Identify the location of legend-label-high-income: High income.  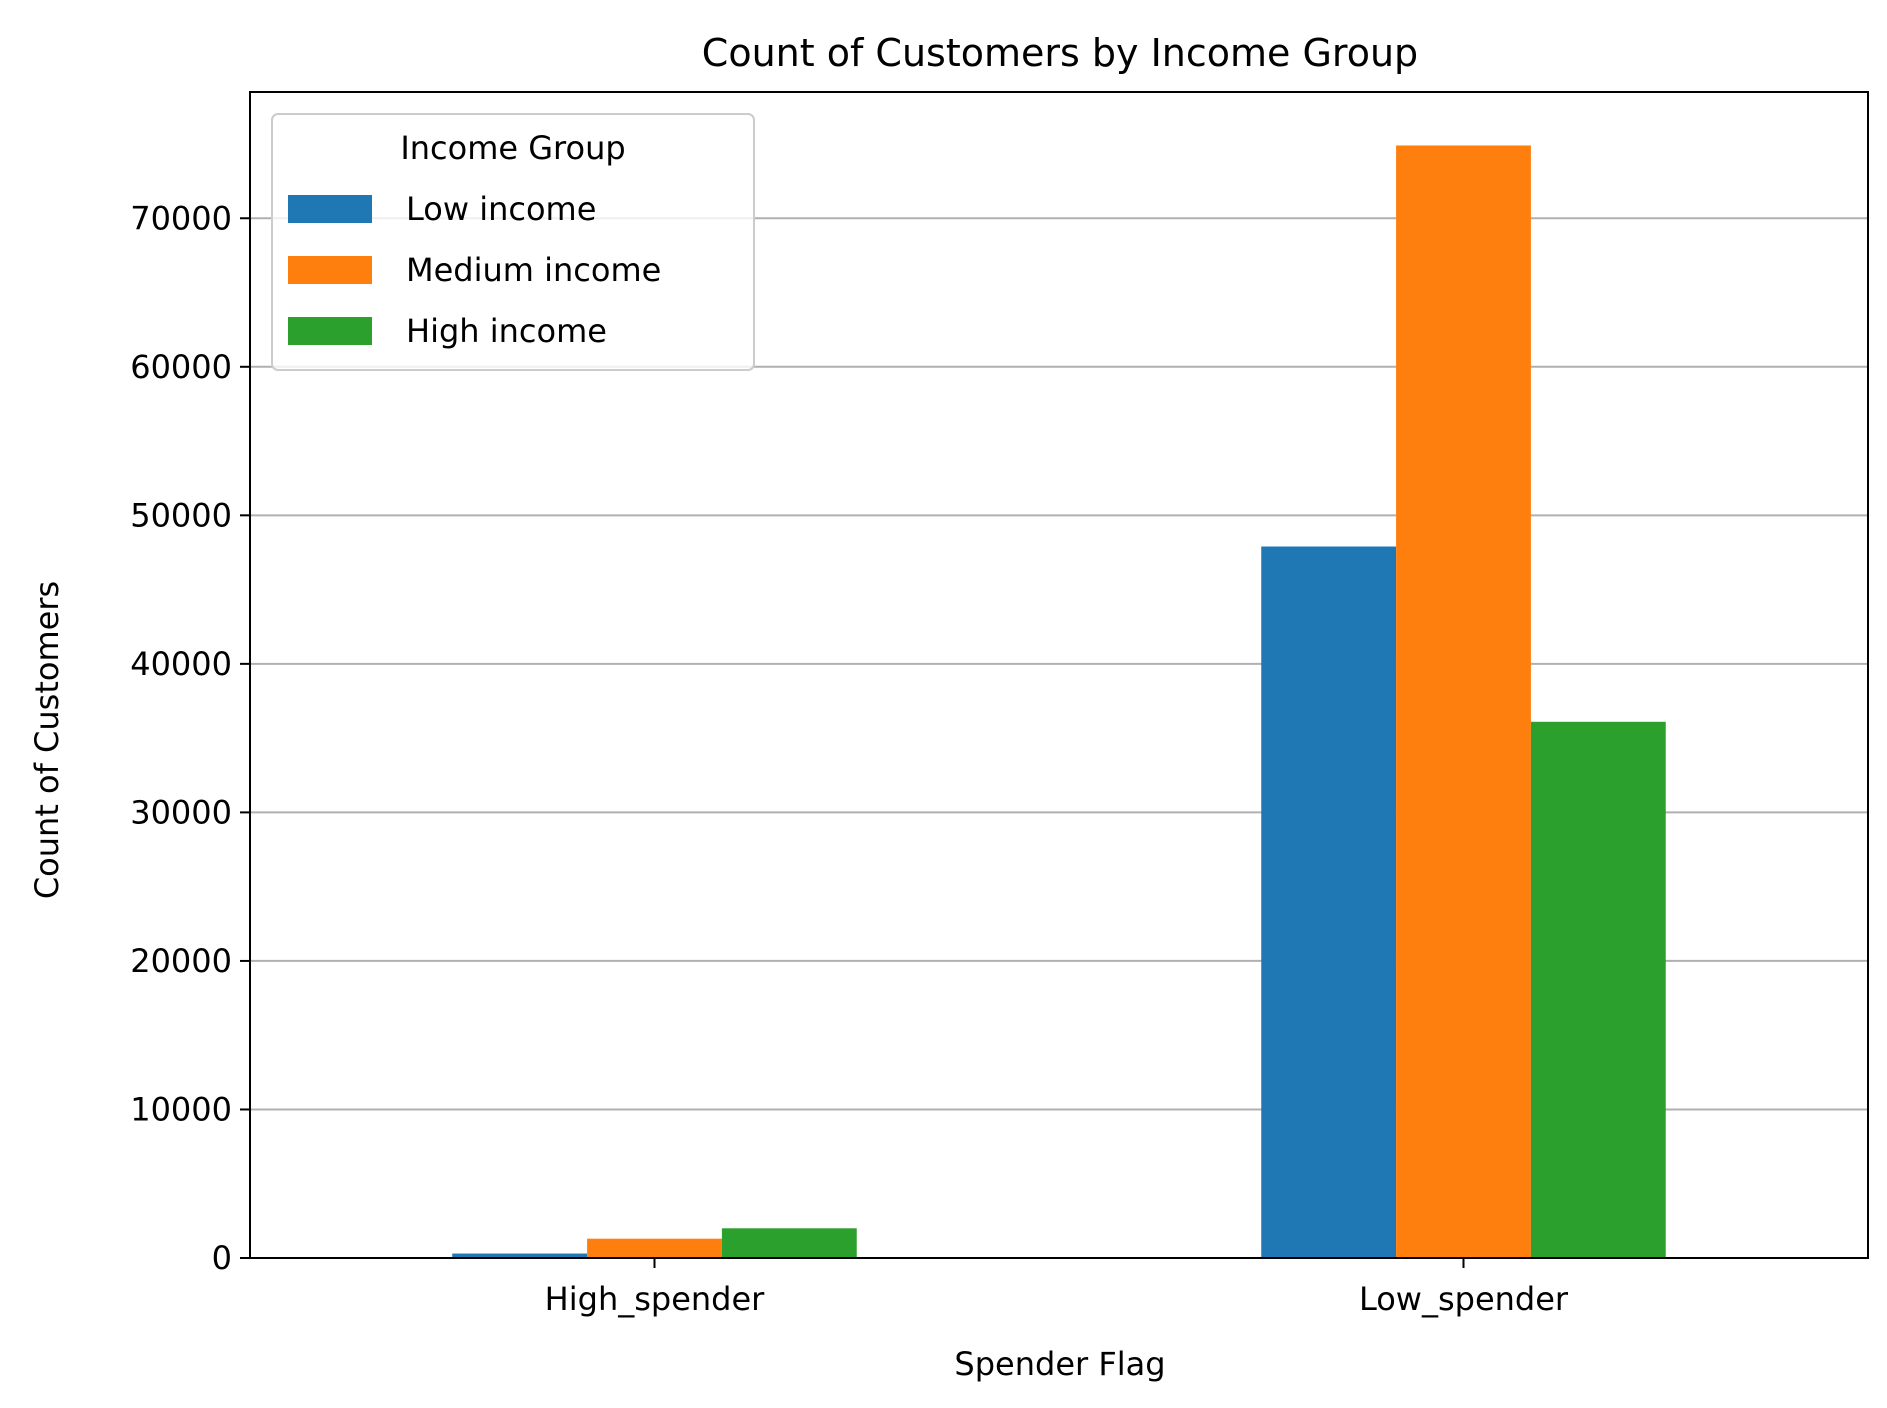
(506, 331).